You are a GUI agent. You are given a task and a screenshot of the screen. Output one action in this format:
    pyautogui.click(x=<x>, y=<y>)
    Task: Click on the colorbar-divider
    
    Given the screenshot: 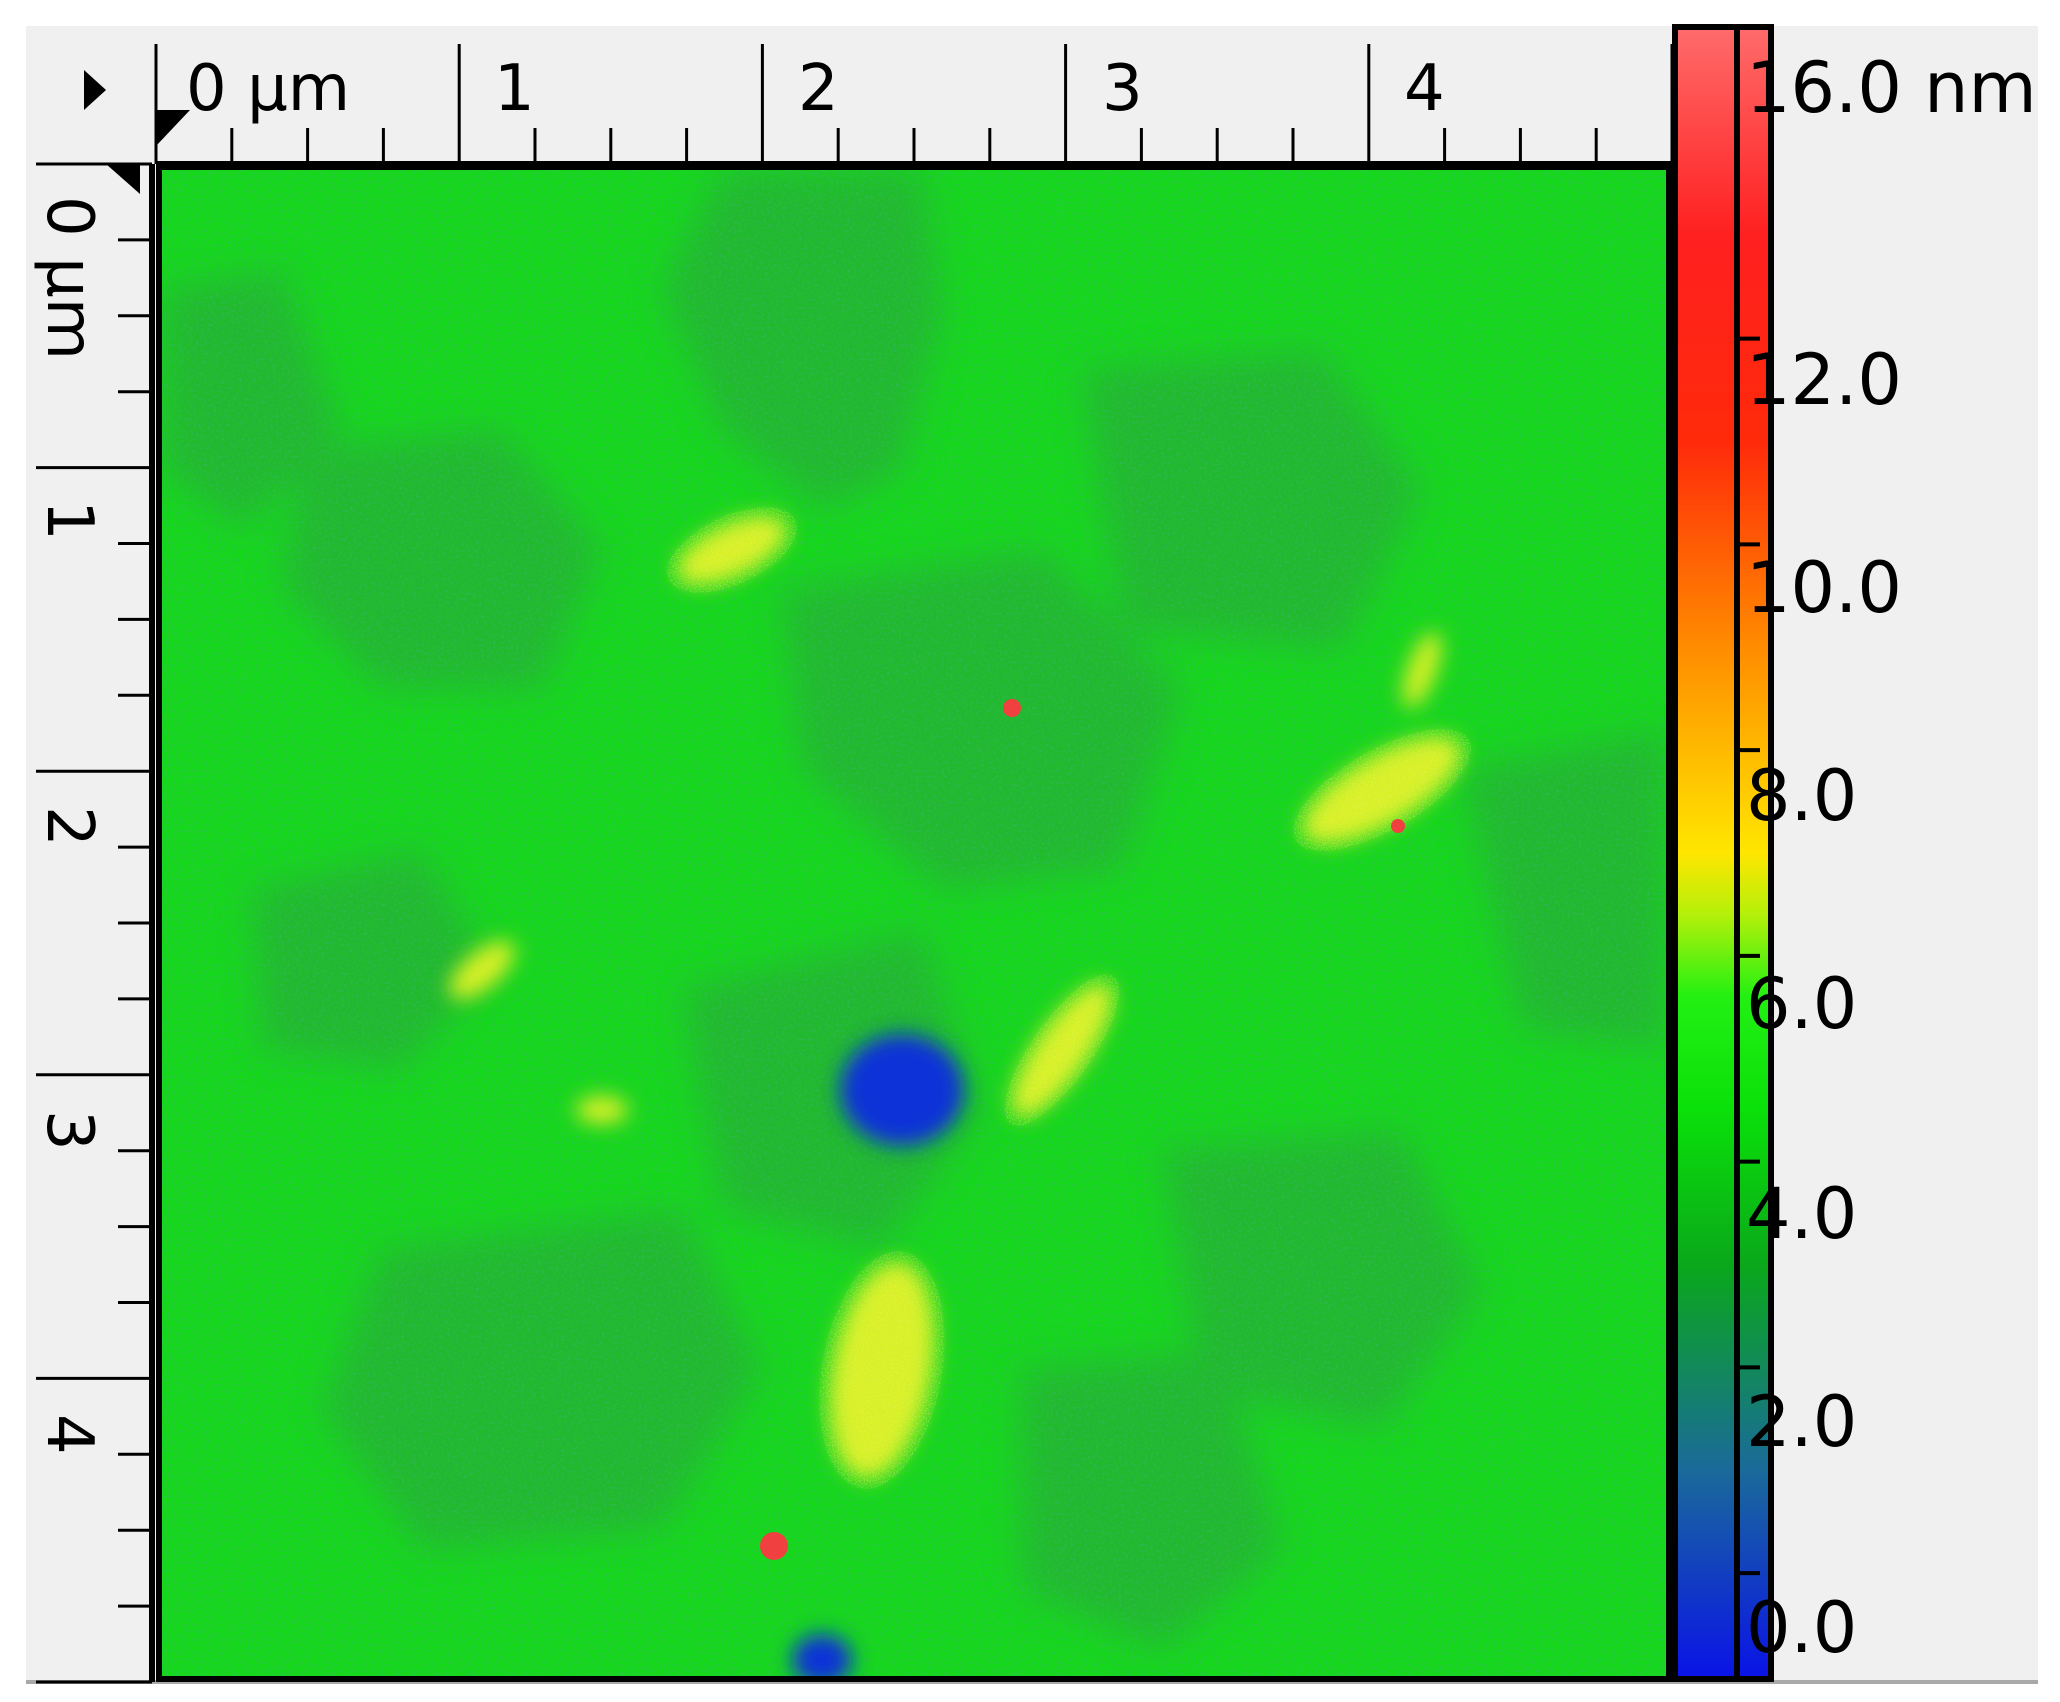 What is the action you would take?
    pyautogui.click(x=1737, y=853)
    